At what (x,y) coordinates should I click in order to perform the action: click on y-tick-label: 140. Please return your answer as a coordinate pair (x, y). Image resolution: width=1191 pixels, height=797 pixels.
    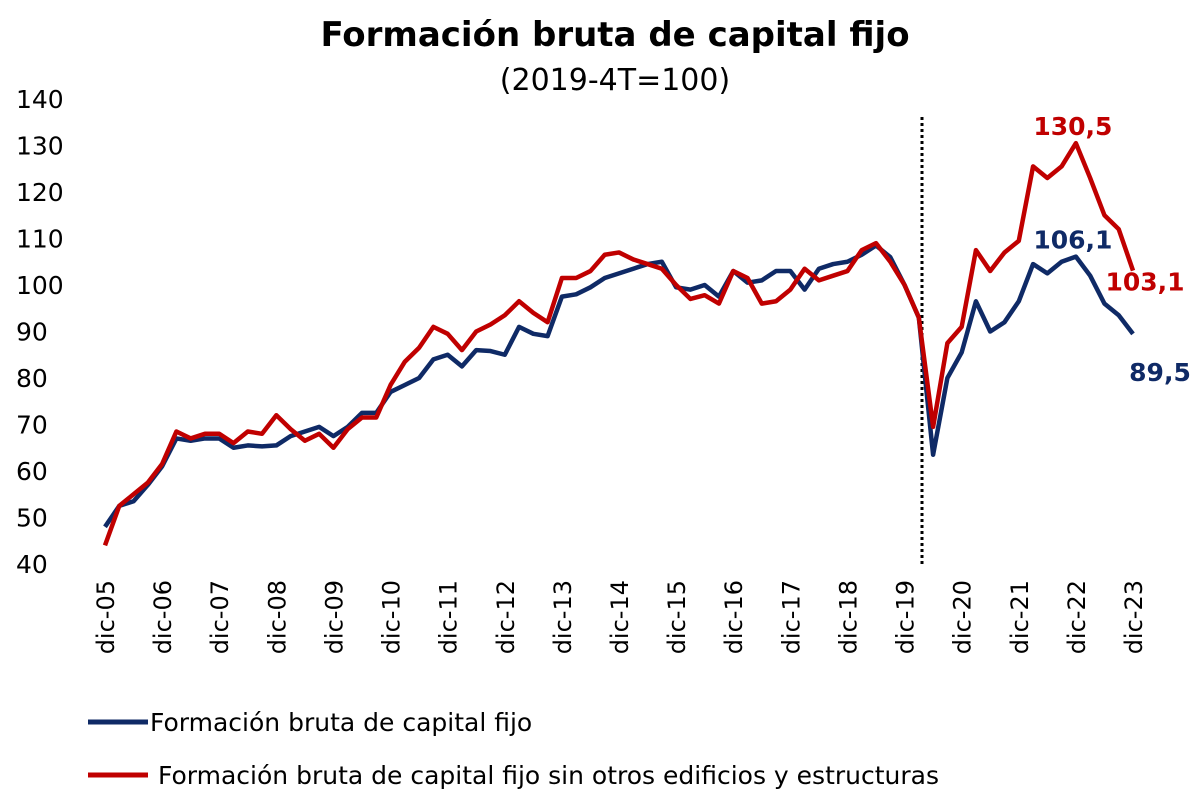
    Looking at the image, I should click on (40, 99).